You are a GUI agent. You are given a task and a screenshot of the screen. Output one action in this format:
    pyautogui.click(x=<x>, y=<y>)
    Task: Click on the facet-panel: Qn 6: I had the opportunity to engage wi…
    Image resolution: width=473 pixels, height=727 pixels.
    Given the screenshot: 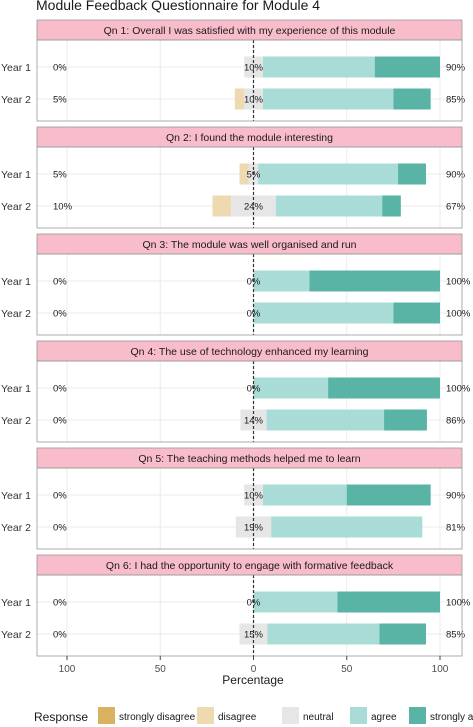 What is the action you would take?
    pyautogui.click(x=236, y=605)
    